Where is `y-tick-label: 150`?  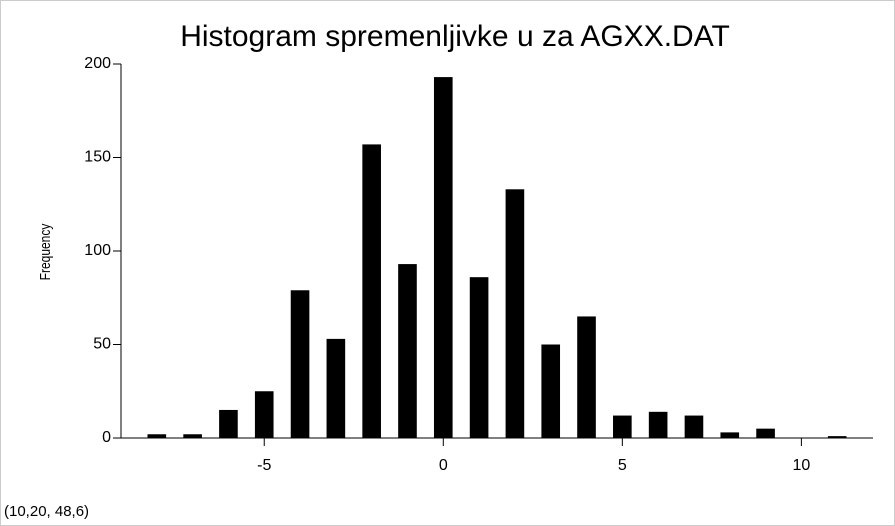 y-tick-label: 150 is located at coordinates (97, 157).